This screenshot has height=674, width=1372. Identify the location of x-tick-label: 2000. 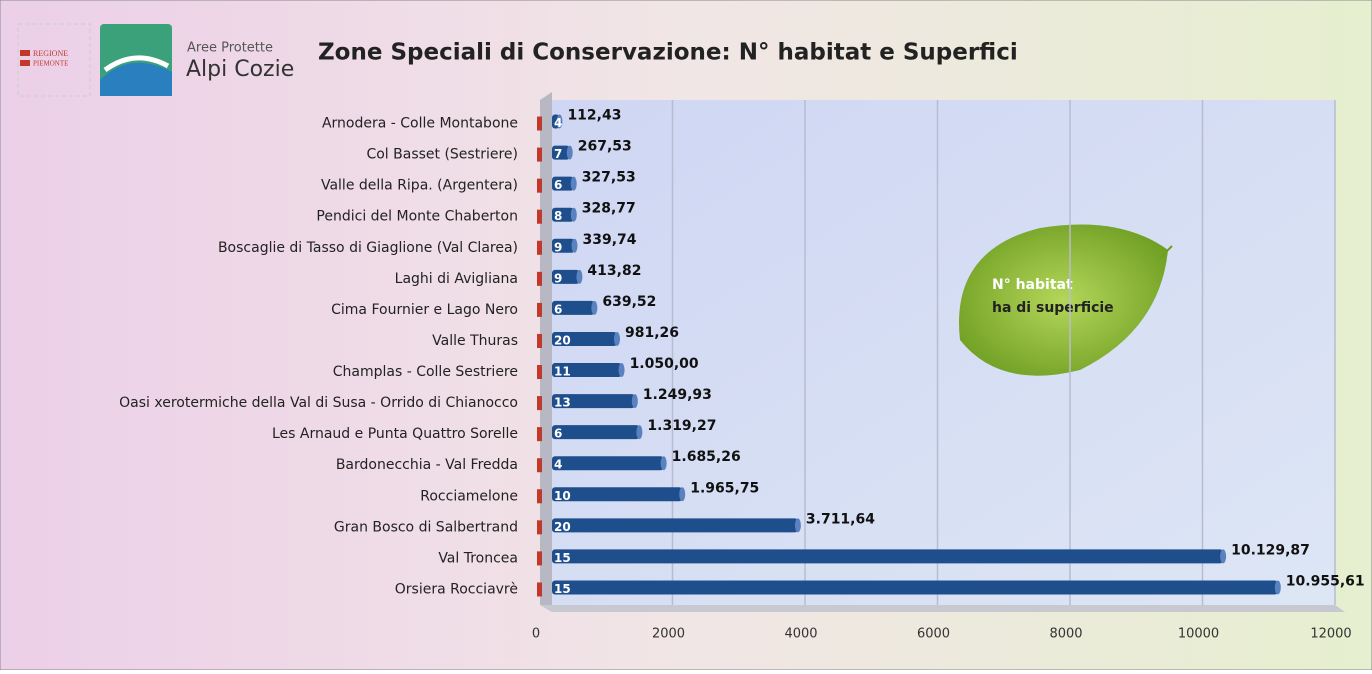
(668, 634).